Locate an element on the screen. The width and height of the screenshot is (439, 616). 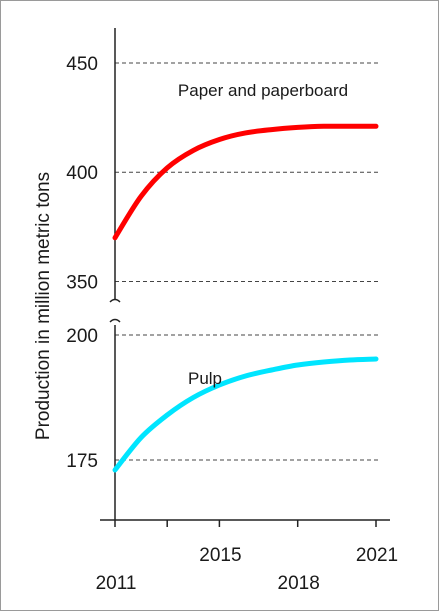
x-tick-label-2018: 2018 is located at coordinates (299, 583).